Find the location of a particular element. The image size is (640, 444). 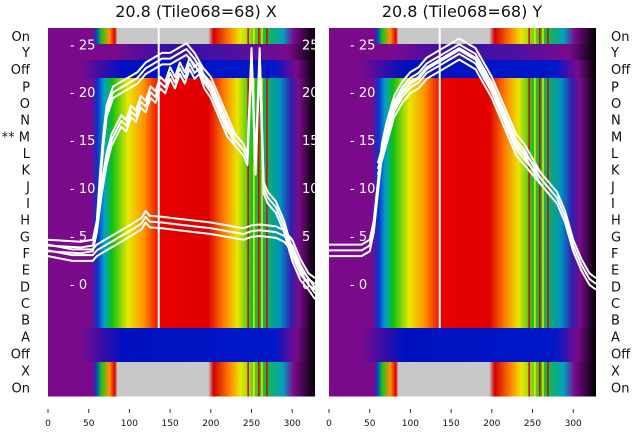

y-tick-label-right: 15 is located at coordinates (310, 141).